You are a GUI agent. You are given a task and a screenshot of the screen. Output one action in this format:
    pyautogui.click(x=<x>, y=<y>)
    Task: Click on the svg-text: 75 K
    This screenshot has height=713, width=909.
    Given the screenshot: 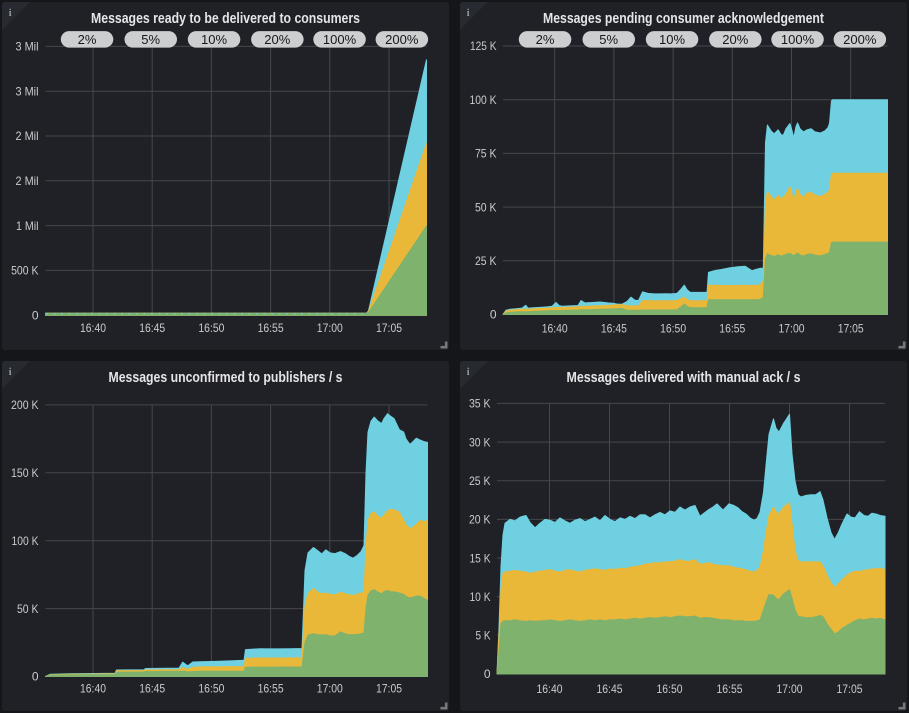 What is the action you would take?
    pyautogui.click(x=486, y=154)
    